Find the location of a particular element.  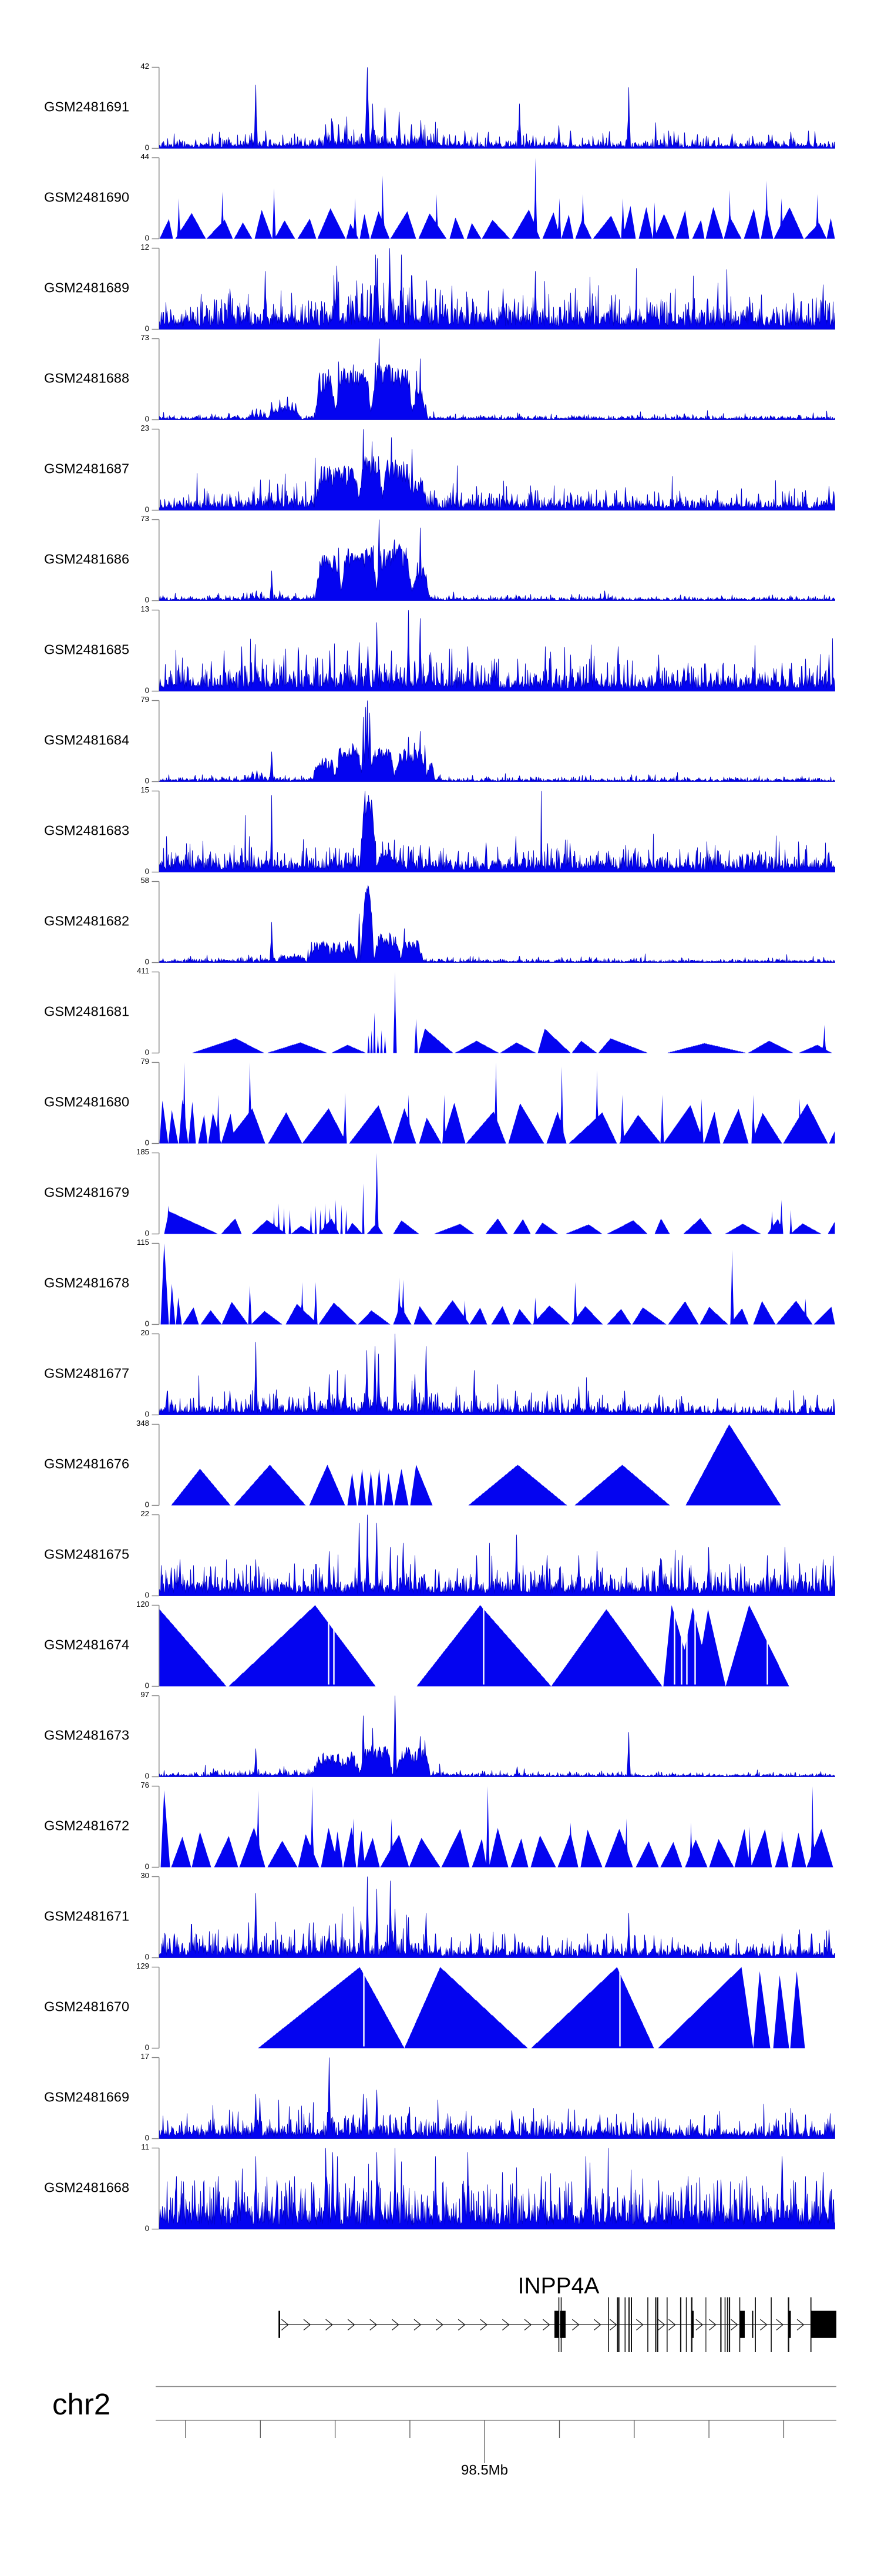

svg-text: INPP4A is located at coordinates (559, 2286).